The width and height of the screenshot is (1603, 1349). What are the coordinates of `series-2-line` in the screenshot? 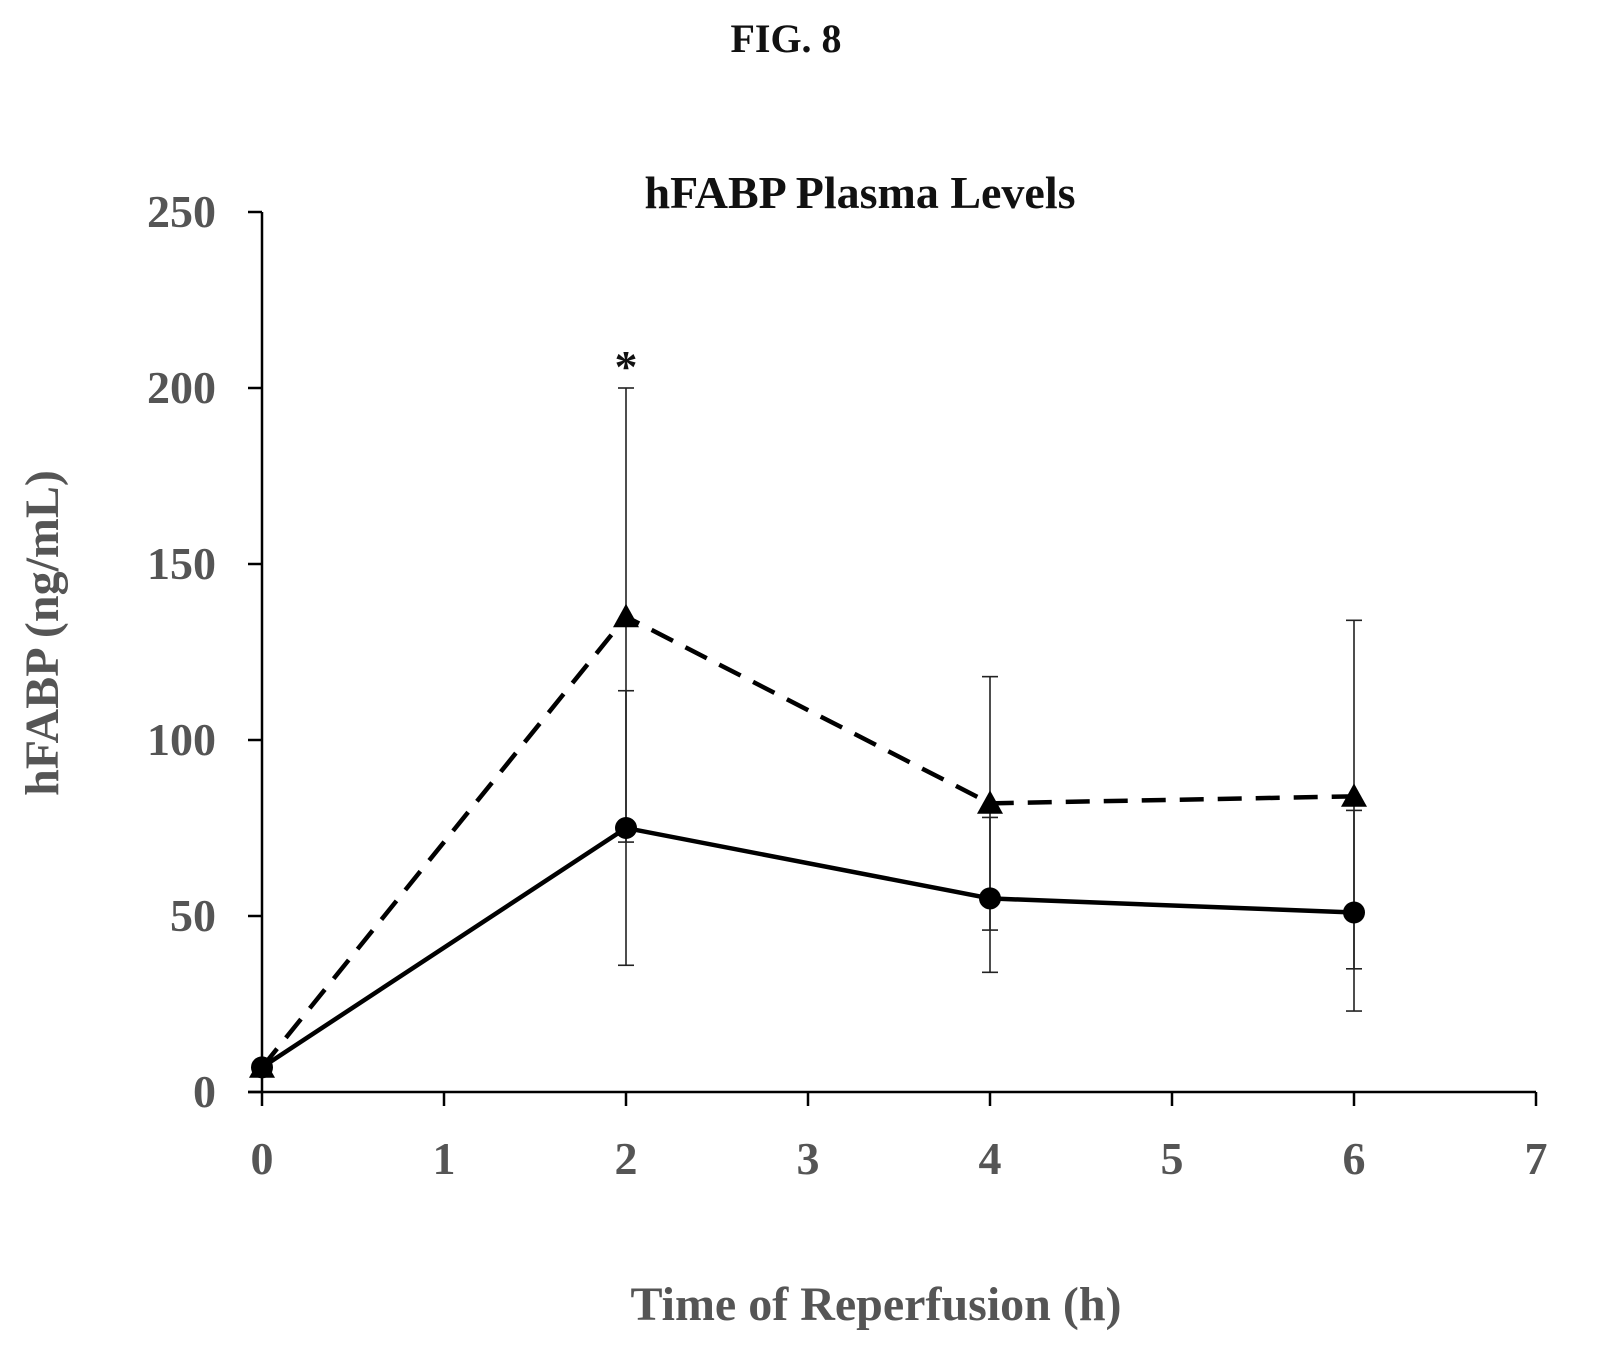 It's located at (807, 947).